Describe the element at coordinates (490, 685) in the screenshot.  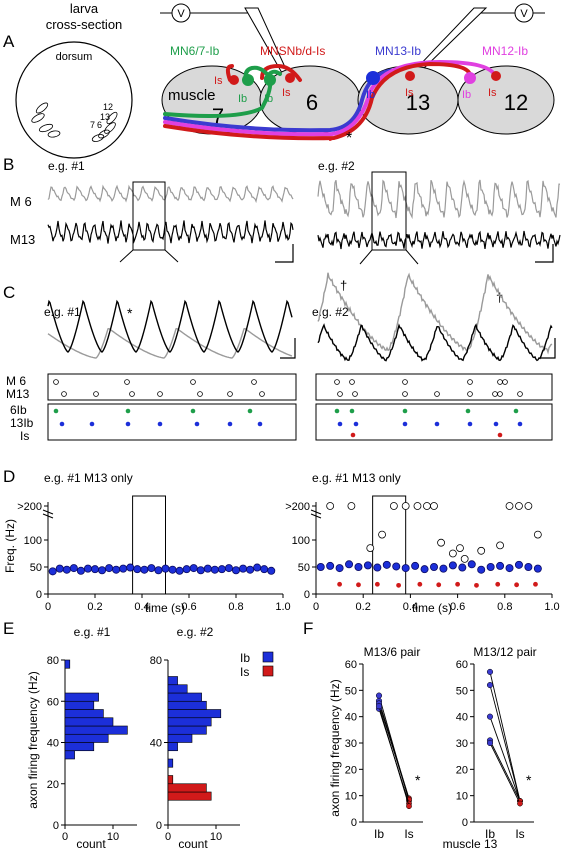
I see `pair-point-ib` at that location.